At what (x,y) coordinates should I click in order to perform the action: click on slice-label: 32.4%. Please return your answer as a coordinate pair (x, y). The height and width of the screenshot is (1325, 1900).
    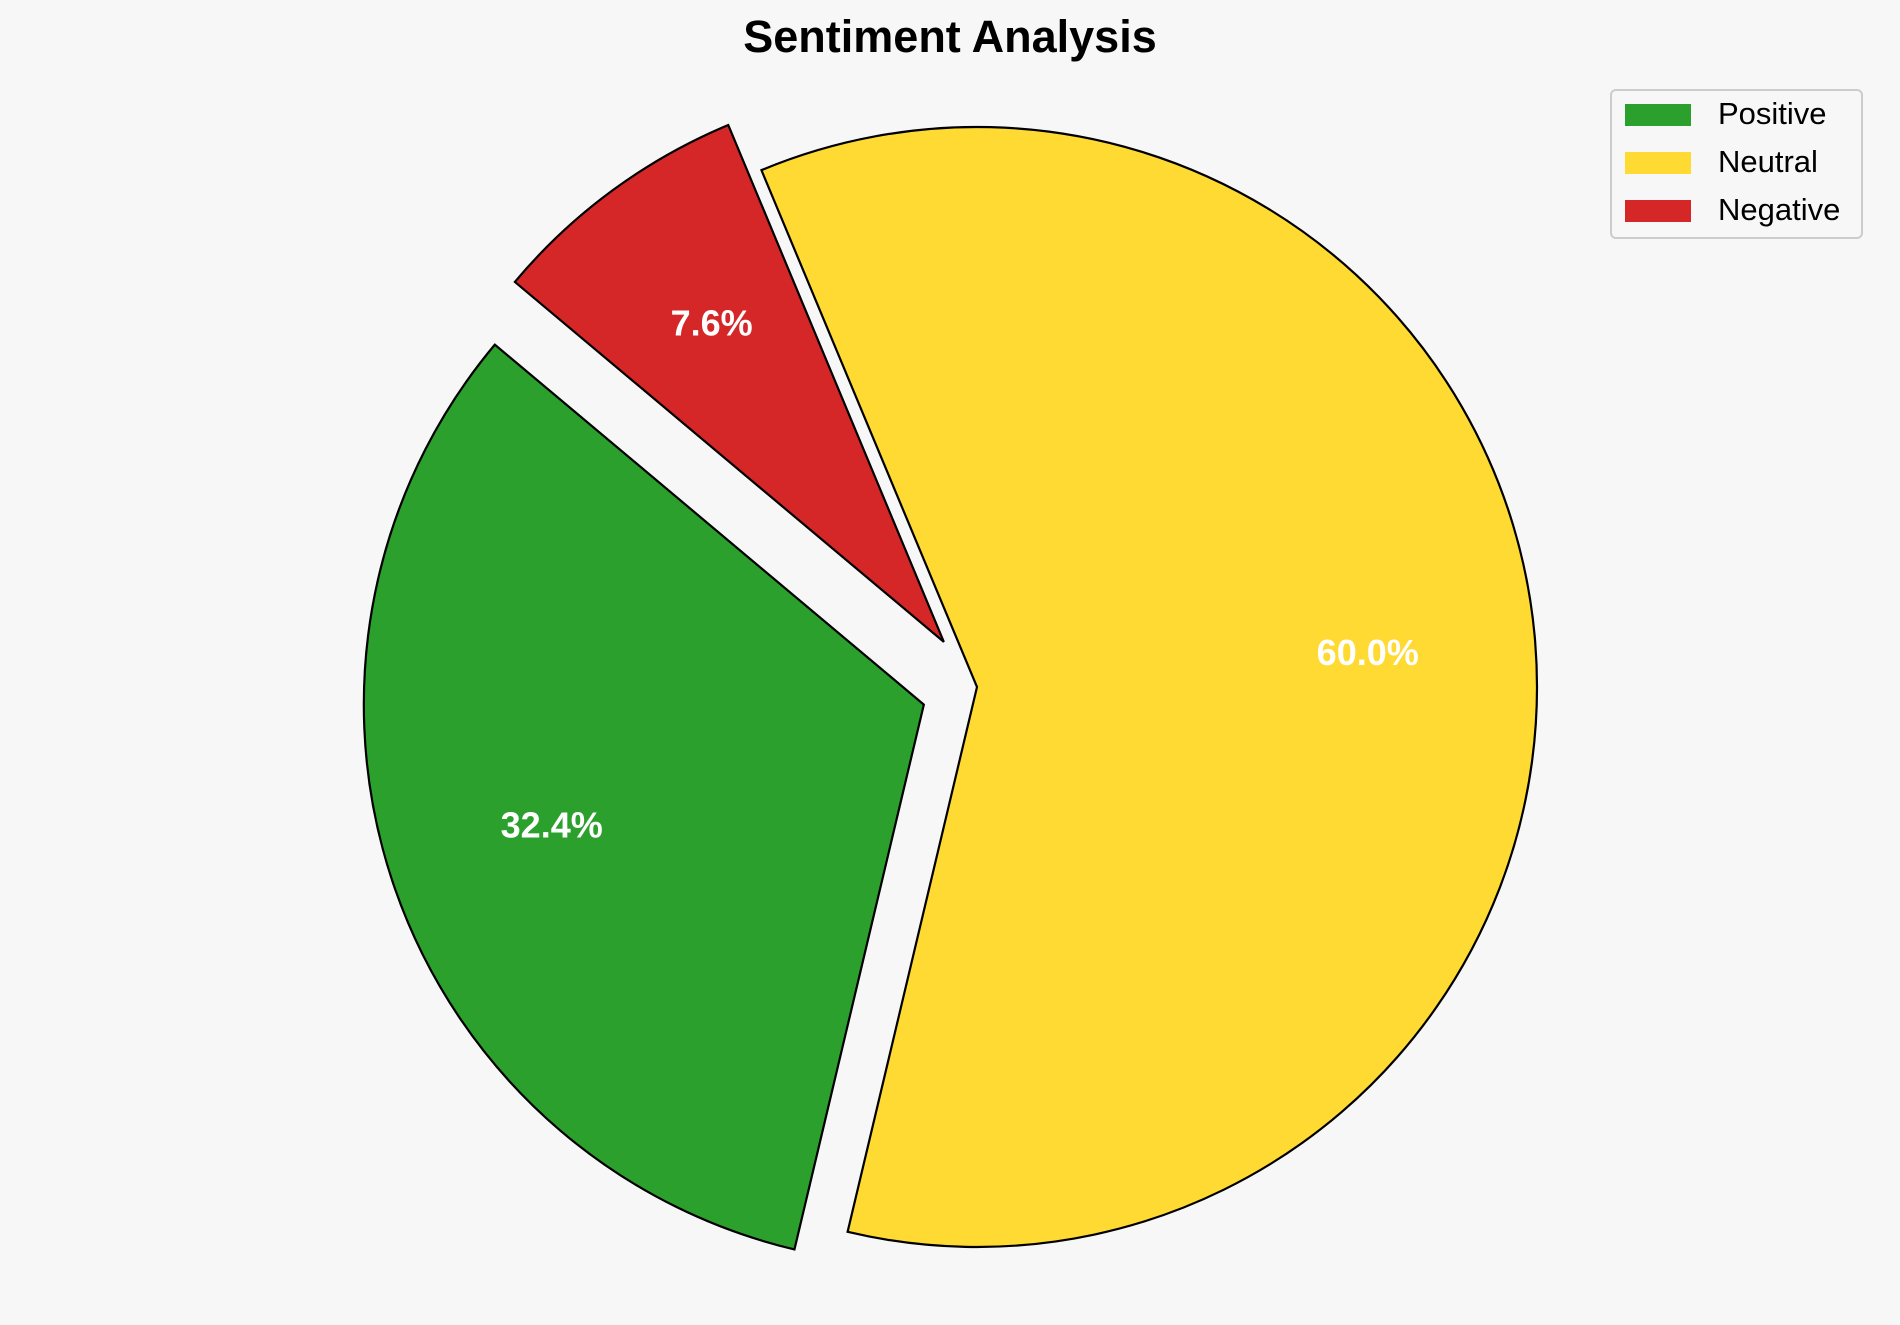
    Looking at the image, I should click on (552, 824).